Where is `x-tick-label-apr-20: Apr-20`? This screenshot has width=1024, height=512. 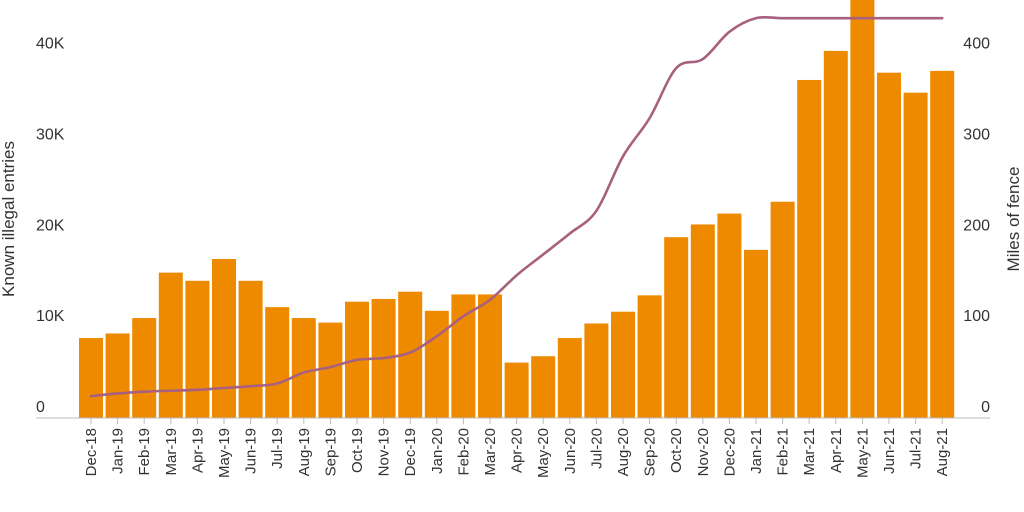 x-tick-label-apr-20: Apr-20 is located at coordinates (517, 450).